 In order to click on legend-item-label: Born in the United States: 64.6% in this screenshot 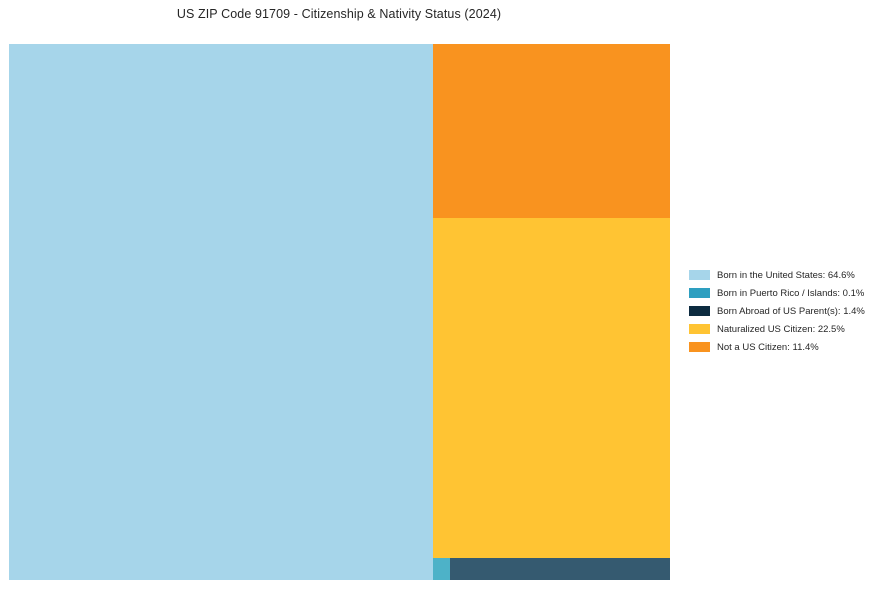, I will do `click(786, 275)`.